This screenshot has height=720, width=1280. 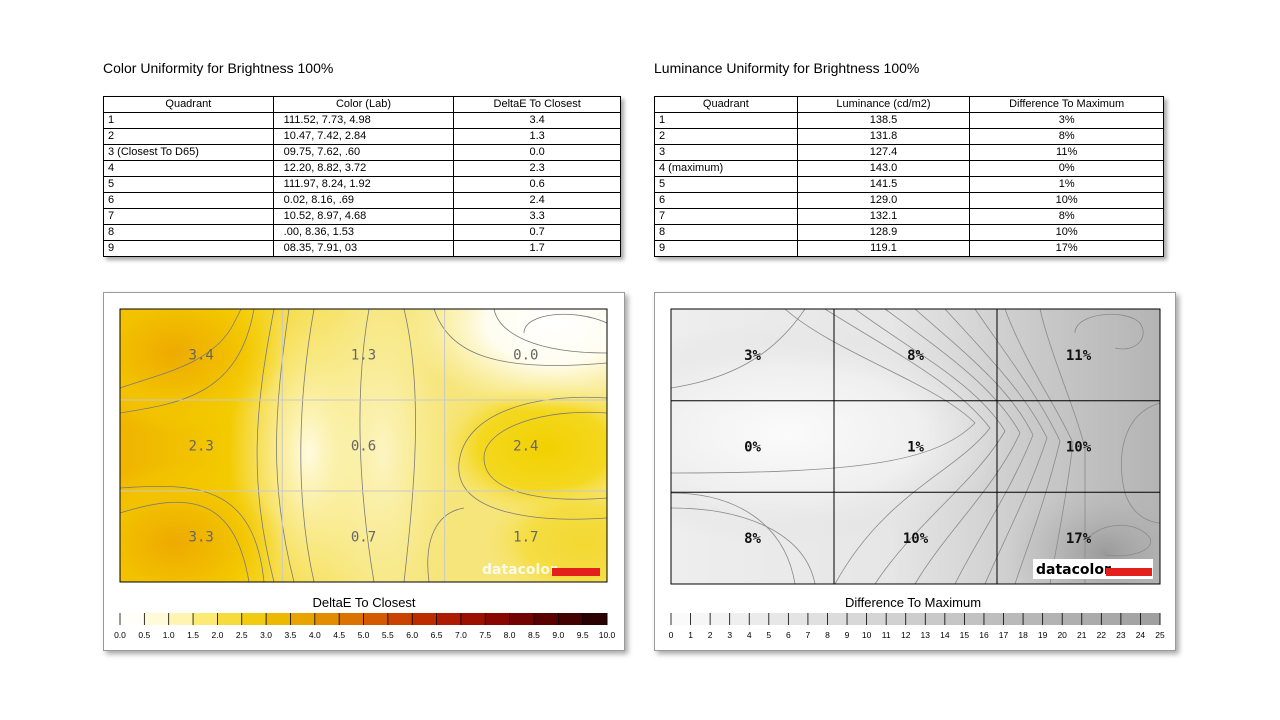 What do you see at coordinates (847, 635) in the screenshot?
I see `scale-tick-label: 9` at bounding box center [847, 635].